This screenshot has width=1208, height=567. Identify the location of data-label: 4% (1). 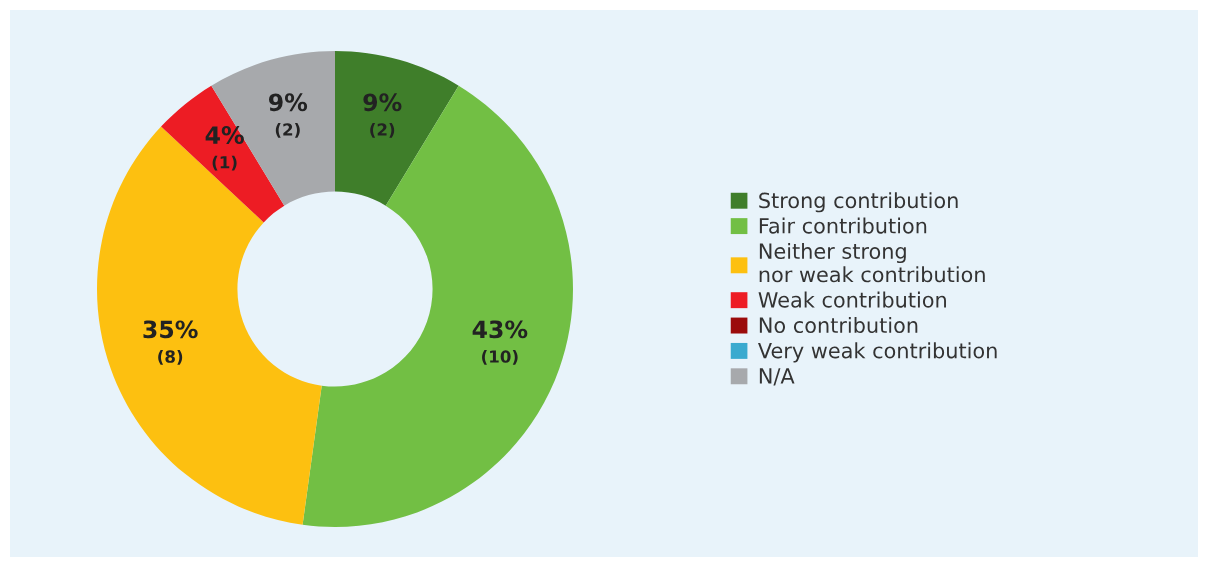
(224, 148).